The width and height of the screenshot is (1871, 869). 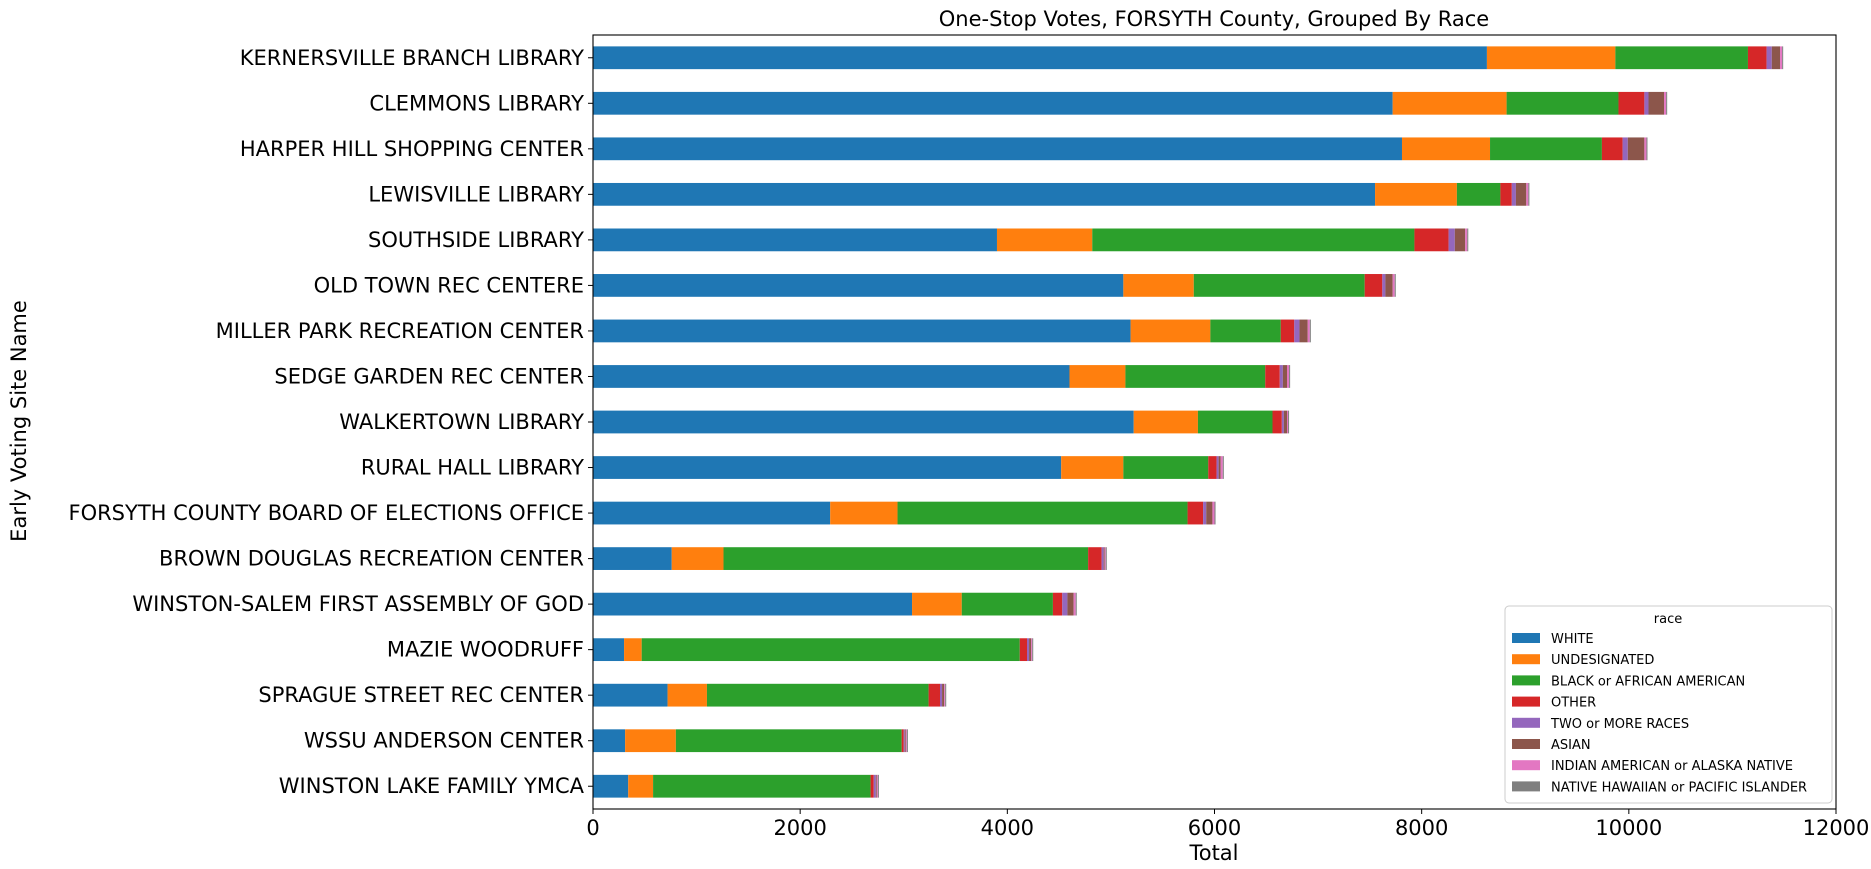 I want to click on y-tick-label: WINSTON-SALEM FIRST ASSEMBLY OF GOD, so click(x=358, y=604).